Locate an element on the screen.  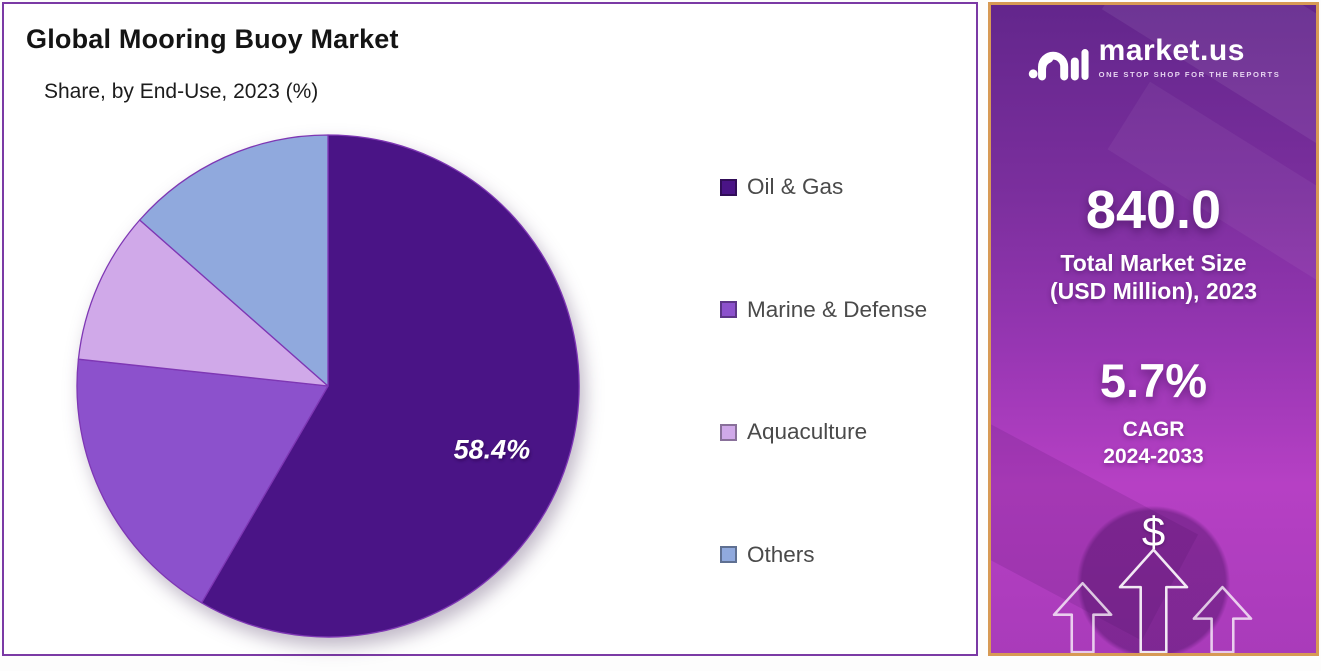
legend-item-oil-gas: Oil & Gas is located at coordinates (846, 187).